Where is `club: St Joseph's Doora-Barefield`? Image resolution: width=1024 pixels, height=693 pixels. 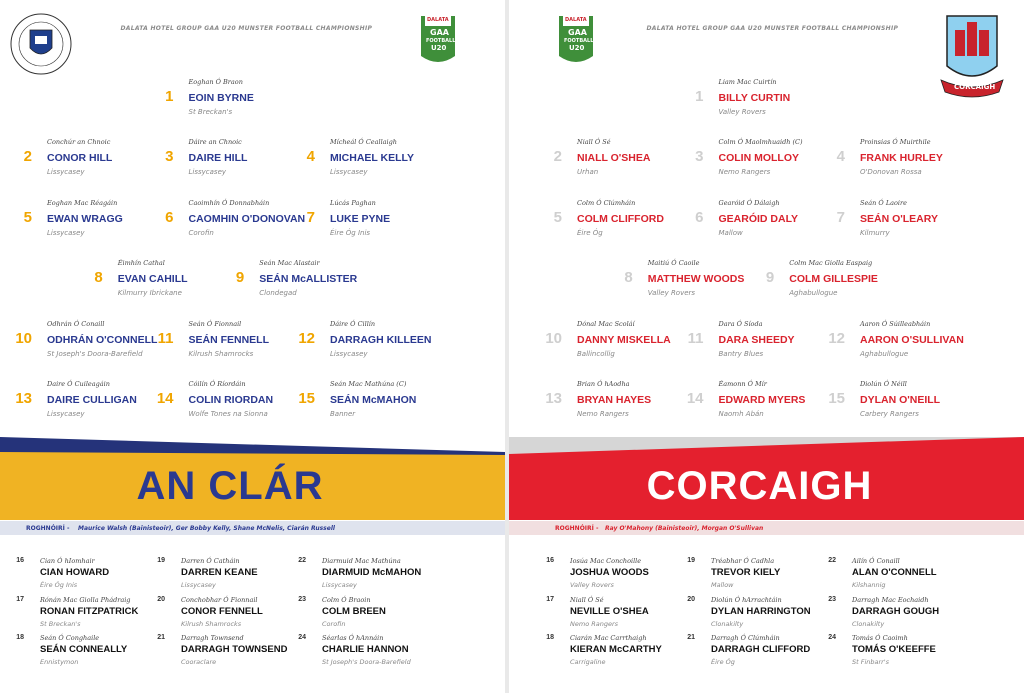
club: St Joseph's Doora-Barefield is located at coordinates (366, 662).